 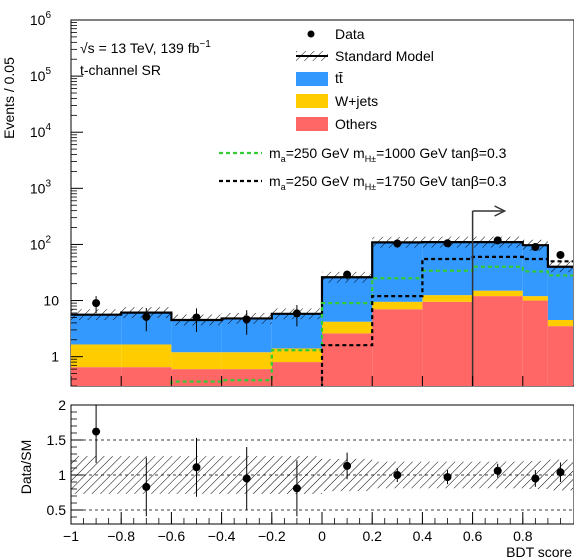 What do you see at coordinates (388, 154) in the screenshot?
I see `legend-signal1-label: ma=250 GeV mH±=1000 GeV tanβ=0.3` at bounding box center [388, 154].